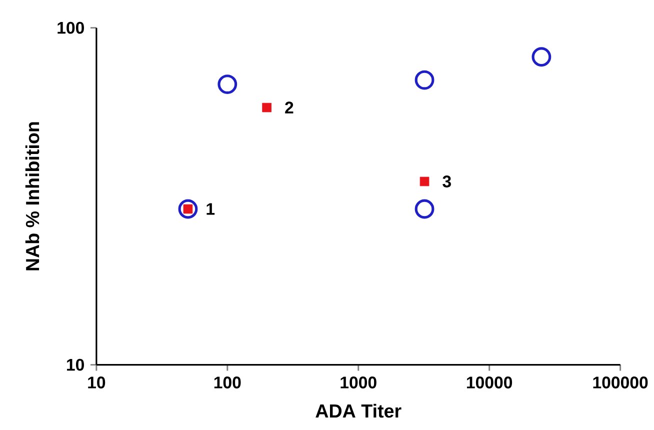 The width and height of the screenshot is (654, 430). I want to click on x-tick-label: 10000, so click(489, 382).